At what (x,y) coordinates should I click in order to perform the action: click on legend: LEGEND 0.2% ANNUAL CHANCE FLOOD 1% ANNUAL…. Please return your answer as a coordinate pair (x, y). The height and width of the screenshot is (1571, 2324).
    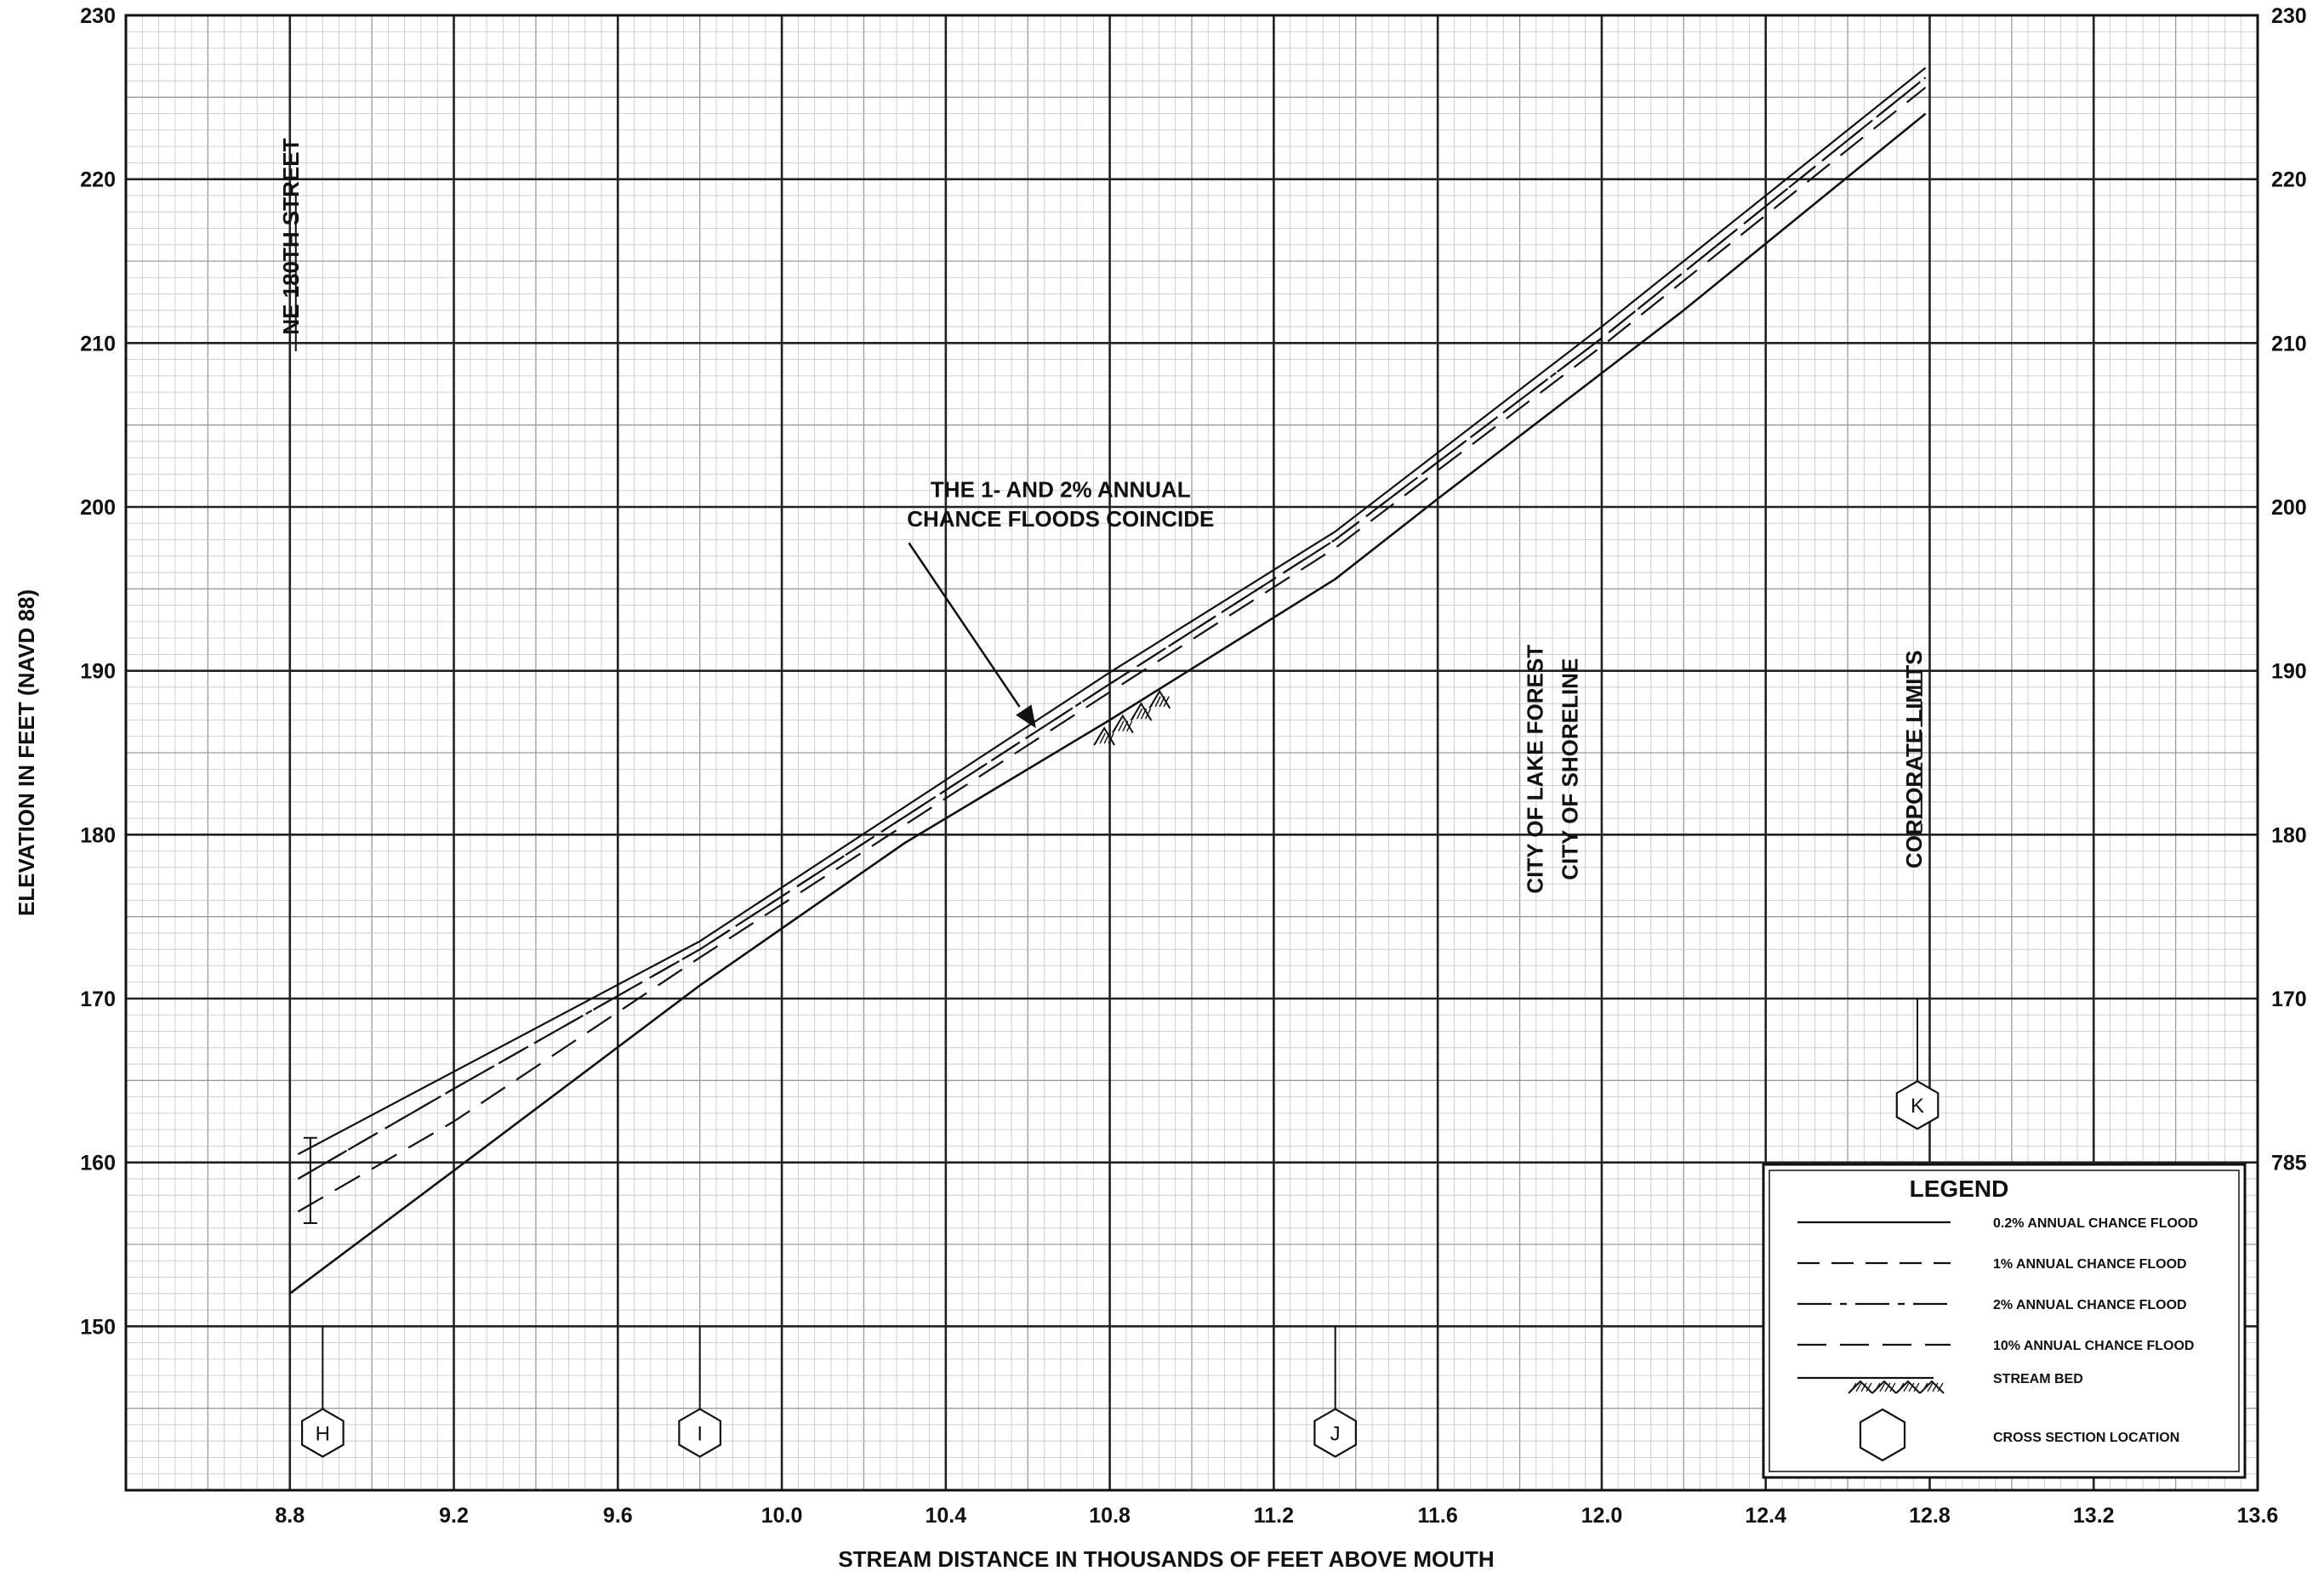
    Looking at the image, I should click on (2005, 1321).